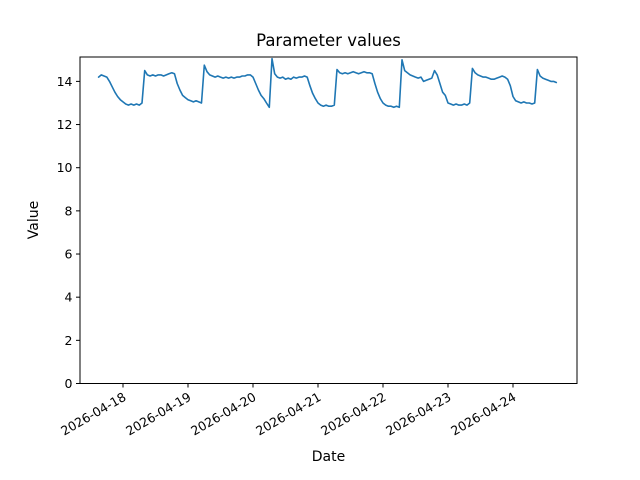 This screenshot has height=480, width=640. What do you see at coordinates (65, 81) in the screenshot?
I see `y-tick-label: 14` at bounding box center [65, 81].